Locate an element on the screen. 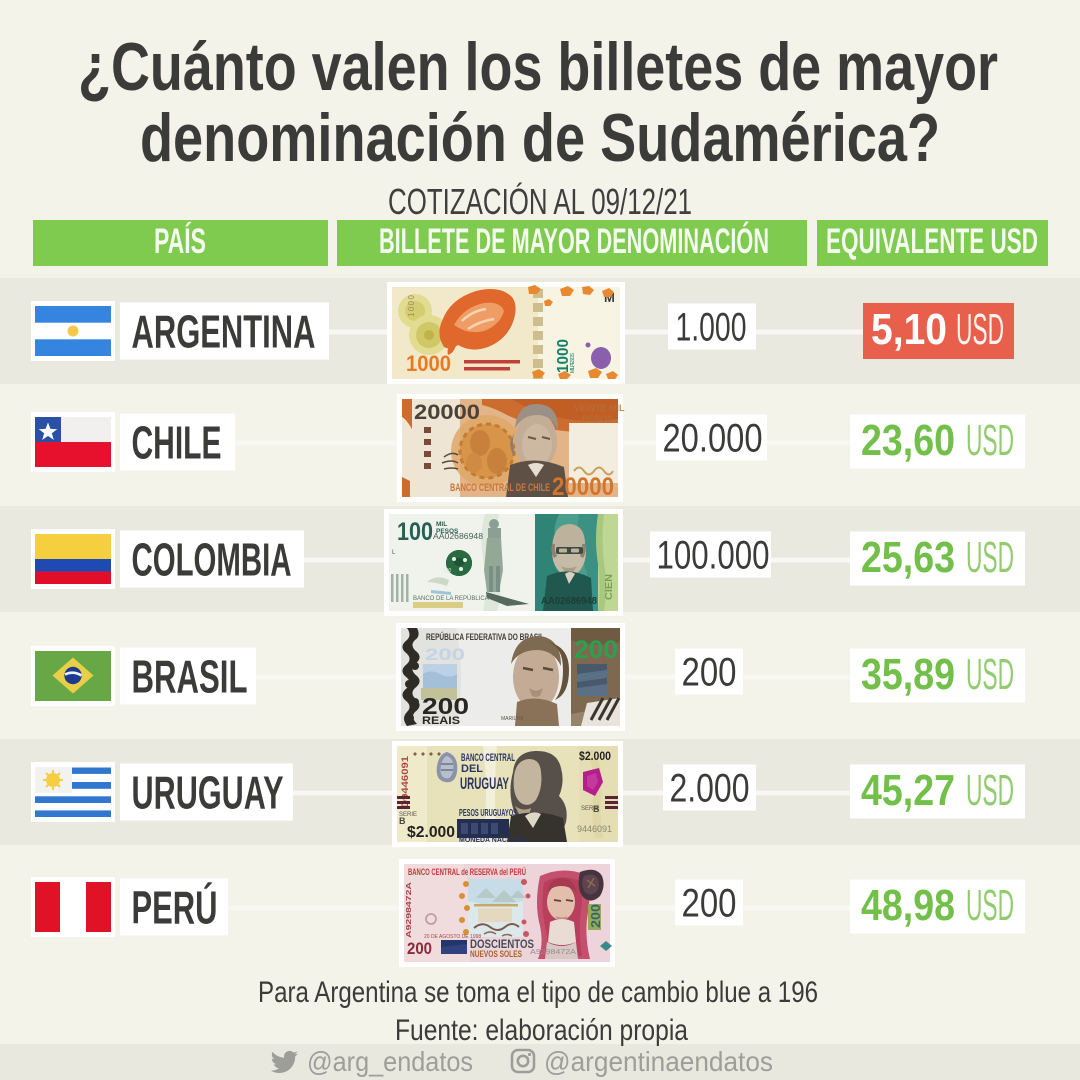 The height and width of the screenshot is (1080, 1080). svg-text: PAÍS is located at coordinates (180, 241).